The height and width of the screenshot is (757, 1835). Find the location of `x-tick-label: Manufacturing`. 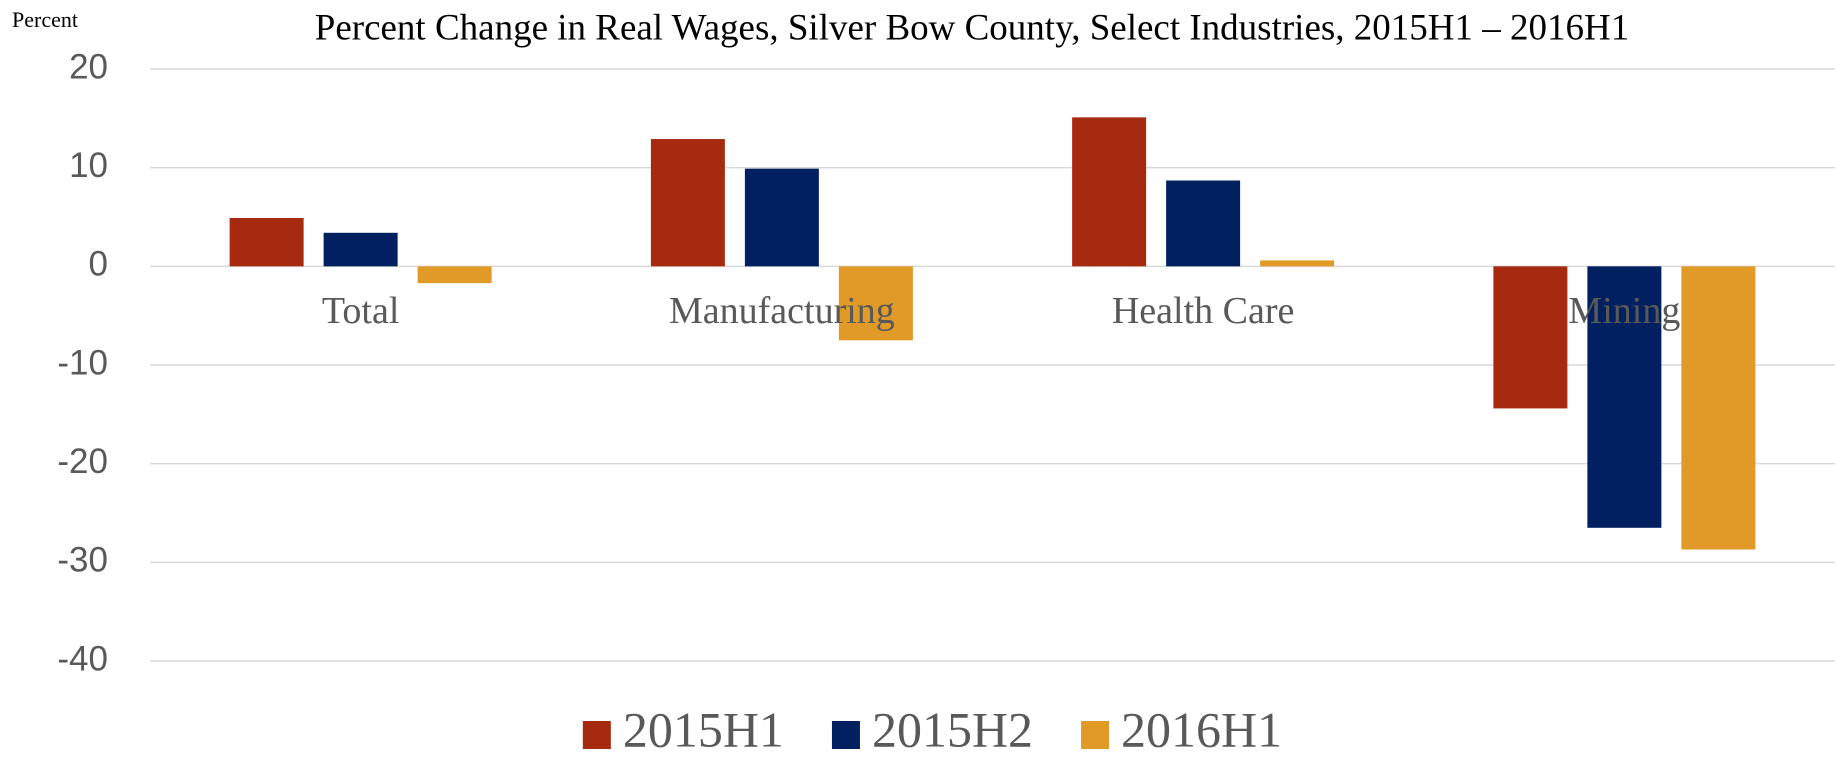

x-tick-label: Manufacturing is located at coordinates (782, 311).